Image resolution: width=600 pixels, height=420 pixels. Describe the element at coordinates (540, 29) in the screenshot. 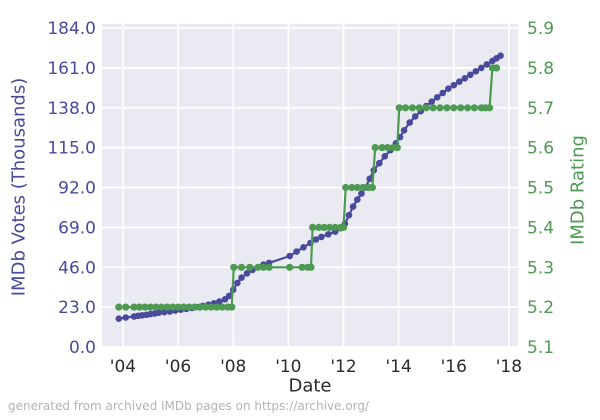

I see `right-tick-label: 5.9` at that location.